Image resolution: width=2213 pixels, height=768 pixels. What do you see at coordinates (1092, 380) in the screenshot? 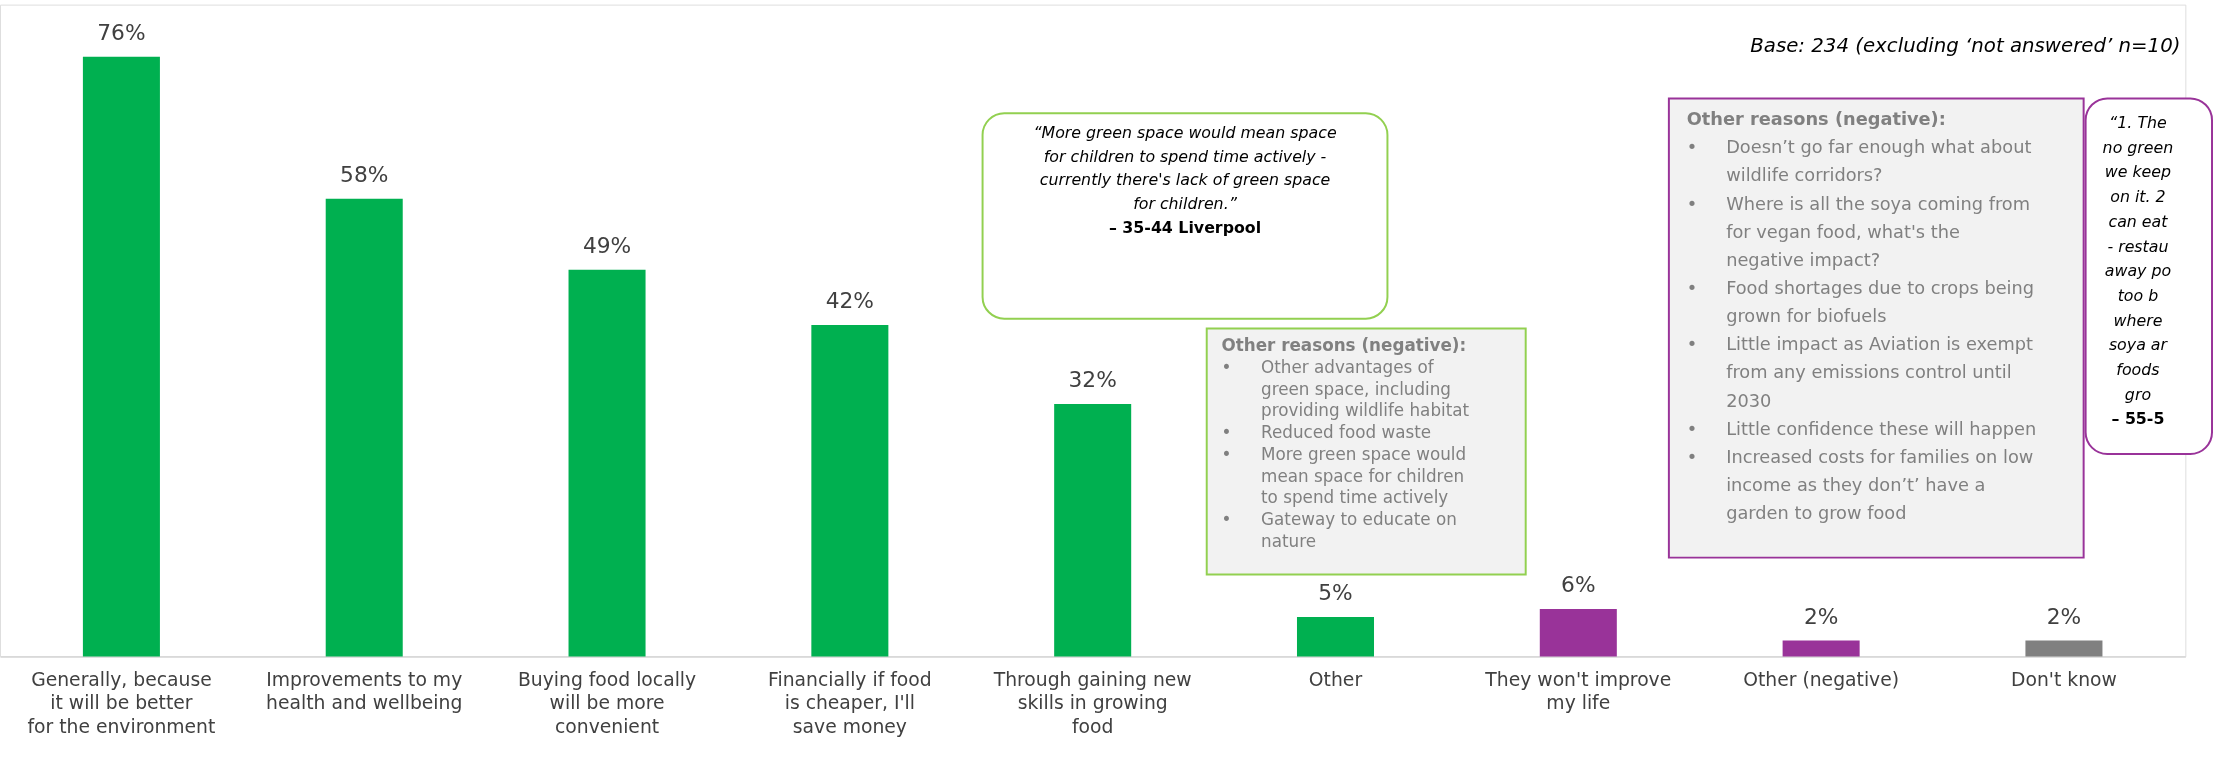
I see `data-label: 32%` at bounding box center [1092, 380].